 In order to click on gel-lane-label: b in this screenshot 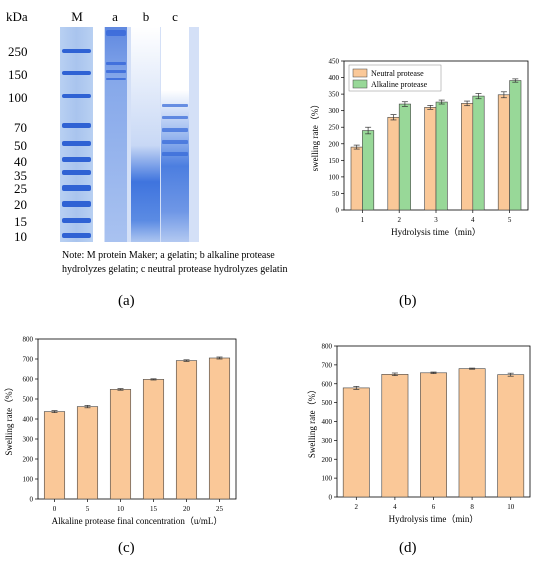, I will do `click(146, 16)`.